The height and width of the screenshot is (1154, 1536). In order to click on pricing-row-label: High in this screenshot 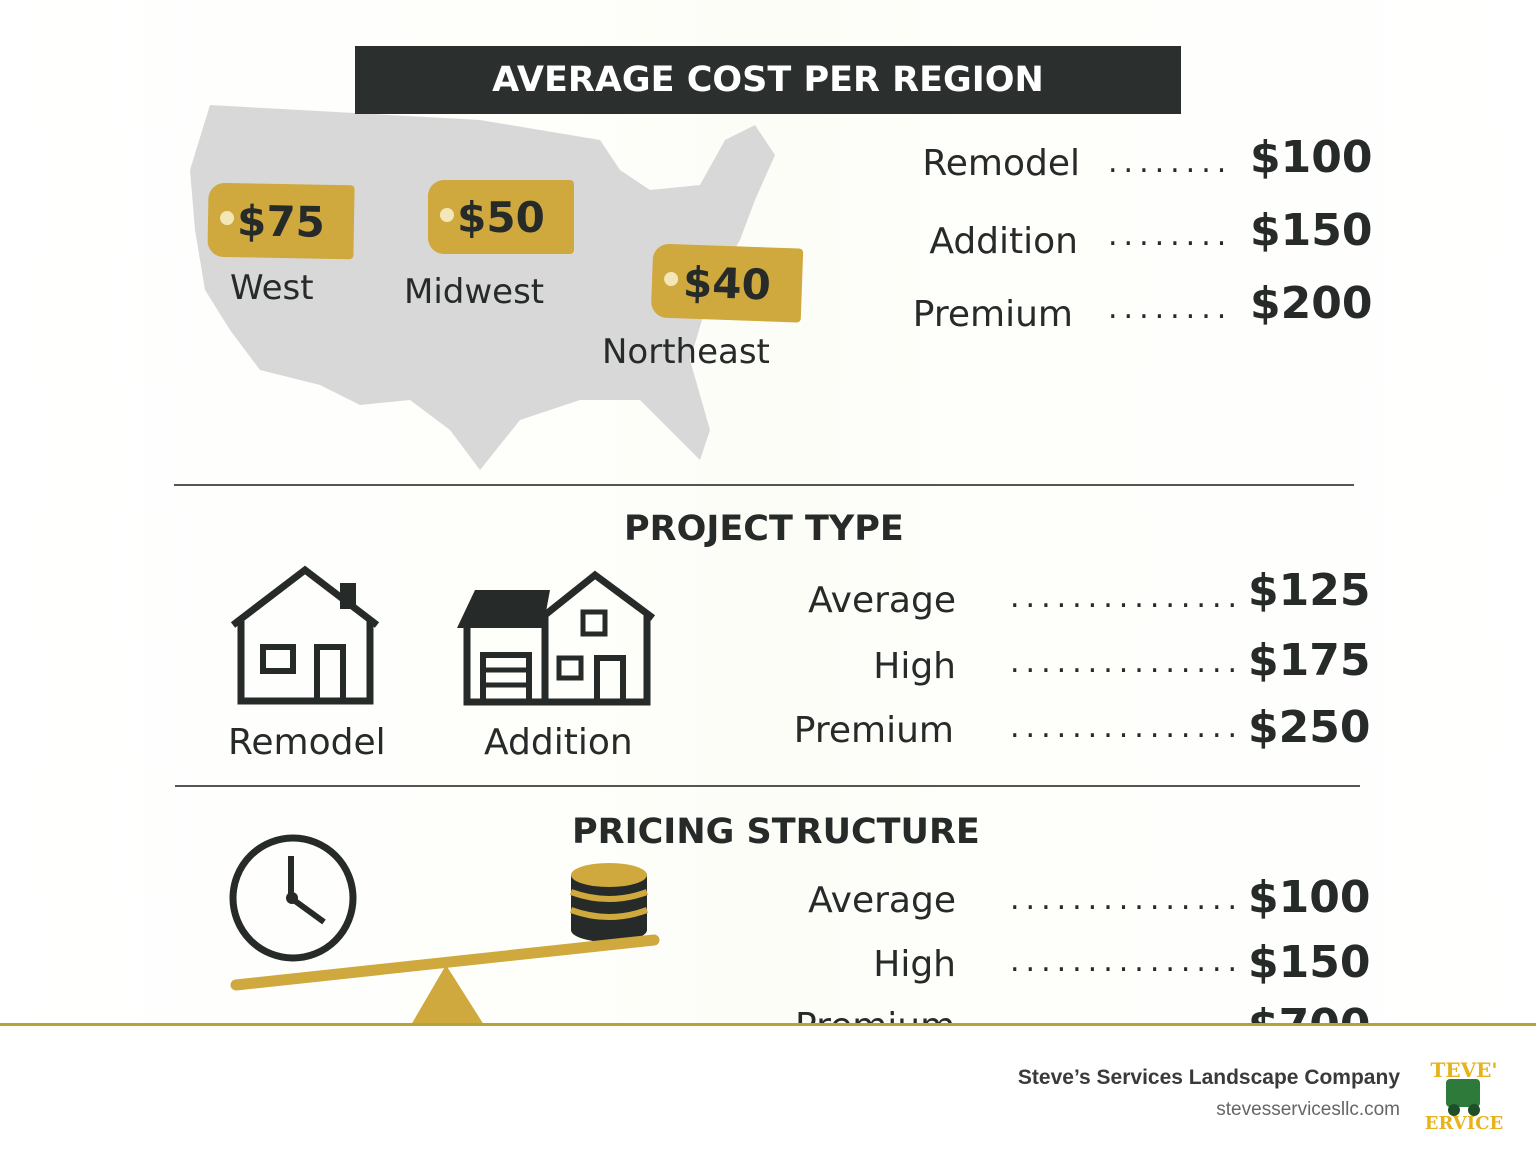, I will do `click(914, 964)`.